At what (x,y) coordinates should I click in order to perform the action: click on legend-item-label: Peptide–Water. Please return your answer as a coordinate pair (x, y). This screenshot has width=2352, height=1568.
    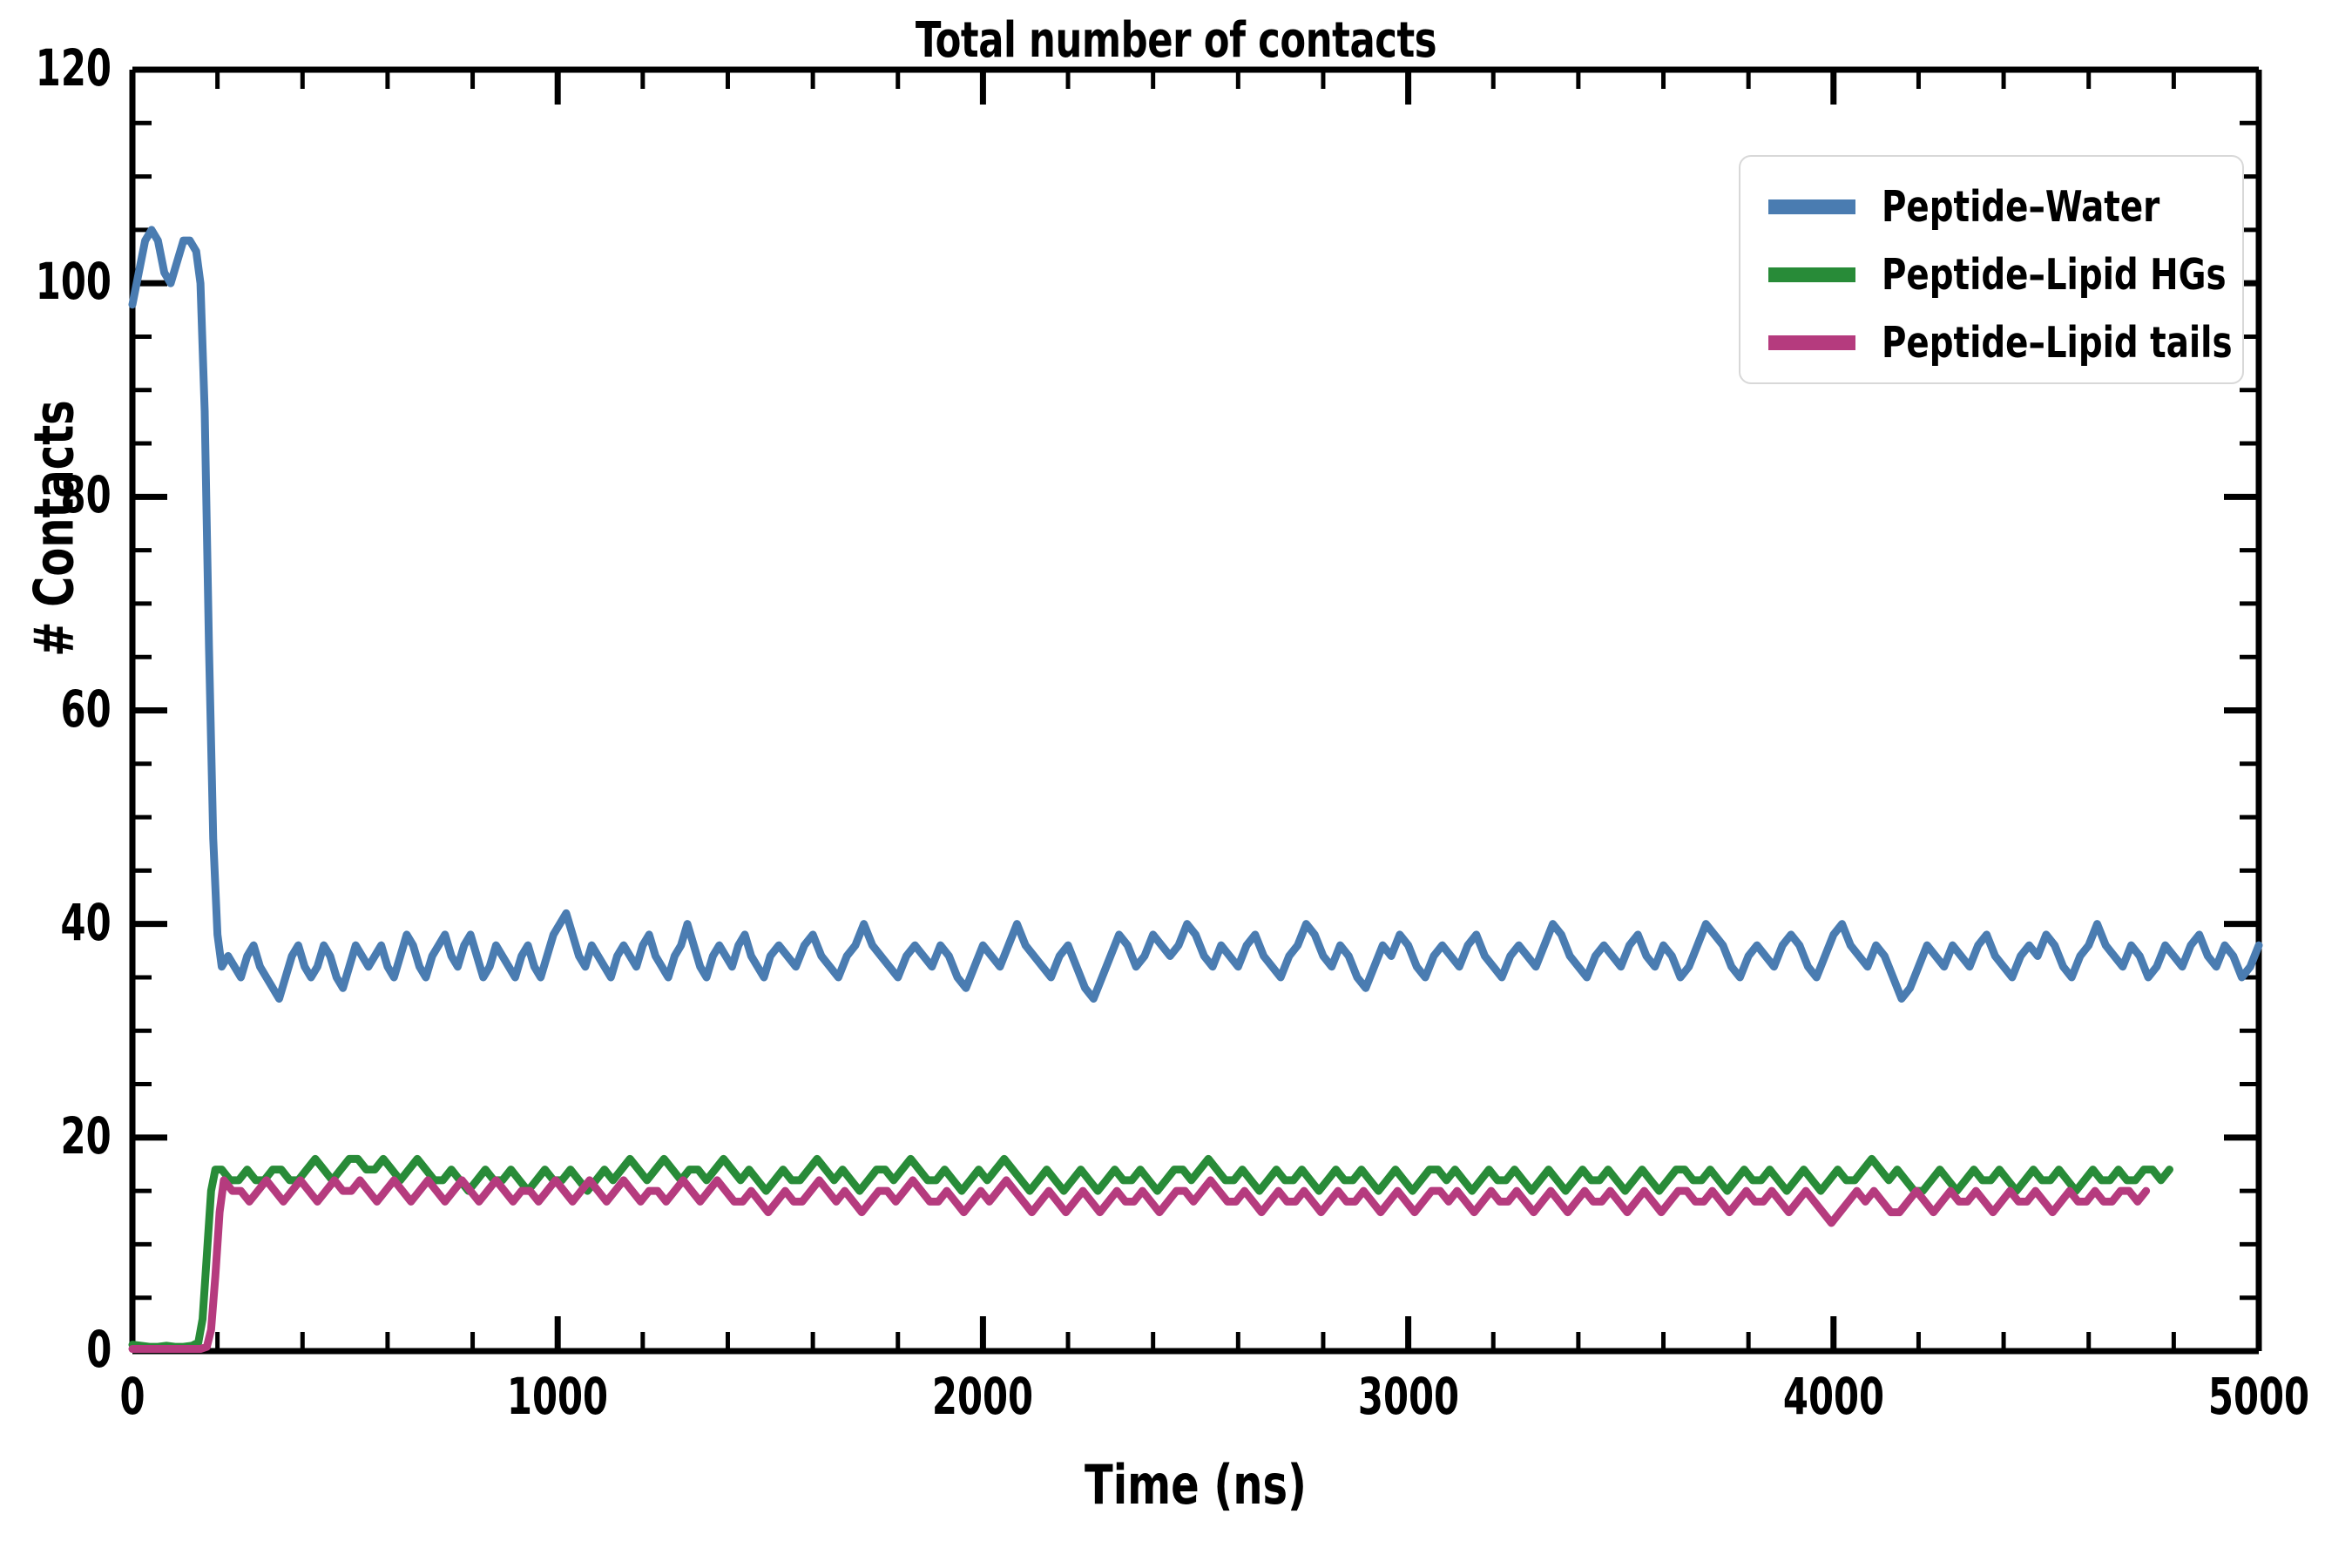
    Looking at the image, I should click on (2021, 206).